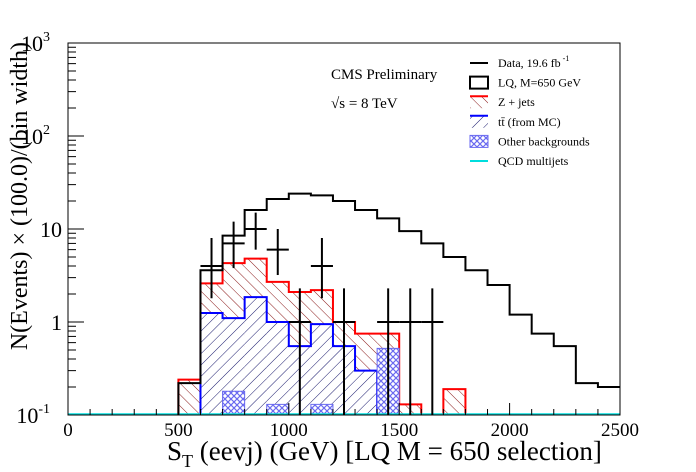 This screenshot has width=696, height=472. I want to click on y-tick-exponent: 2, so click(46, 130).